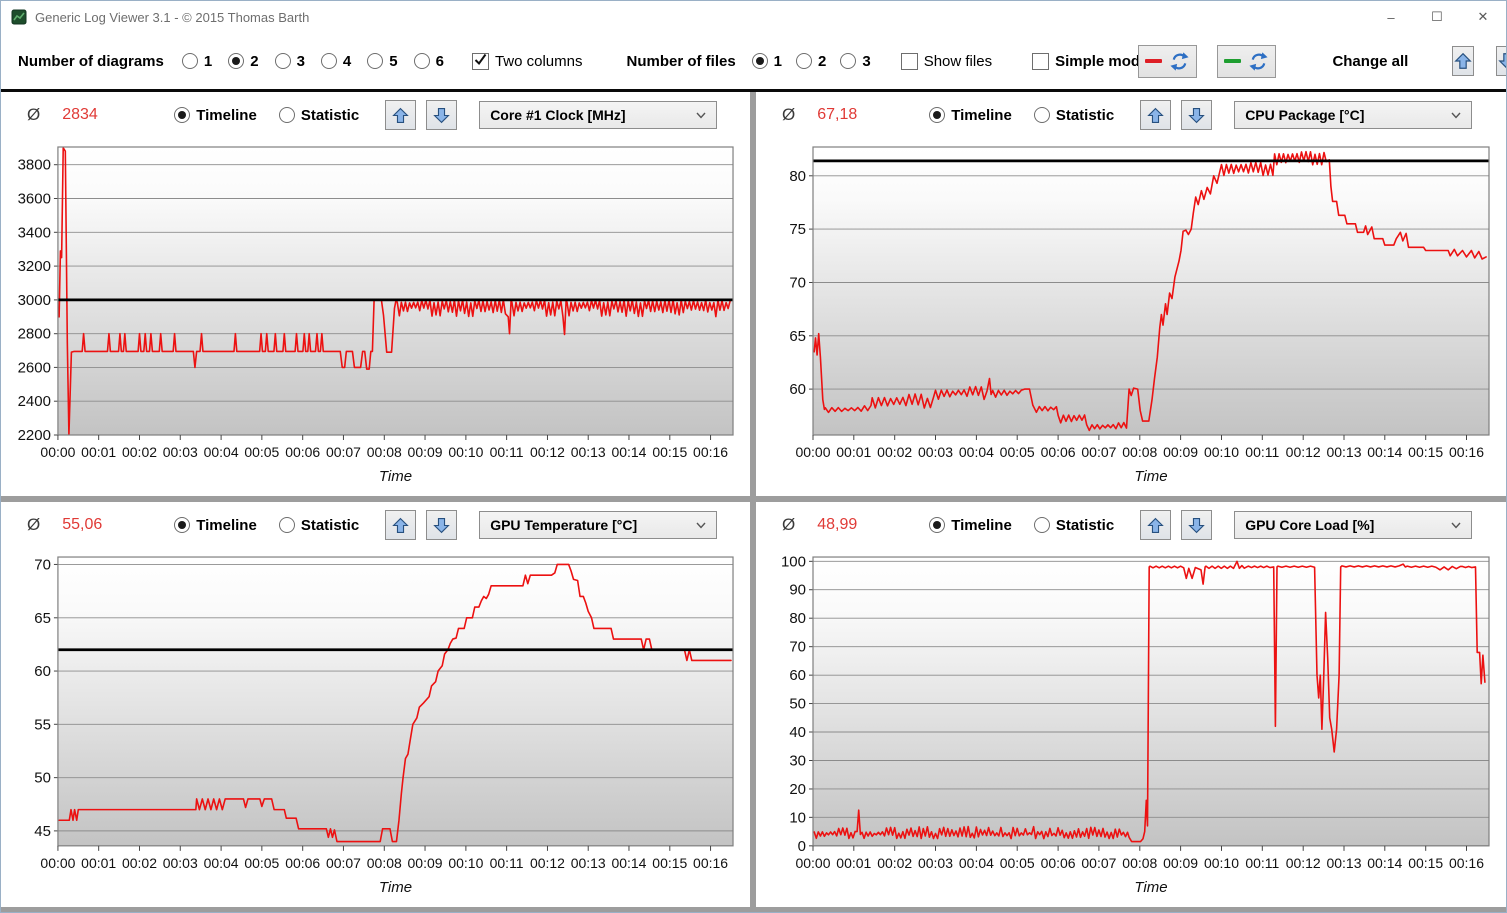  I want to click on metric-dropdown: GPU Core Load [%], so click(1353, 525).